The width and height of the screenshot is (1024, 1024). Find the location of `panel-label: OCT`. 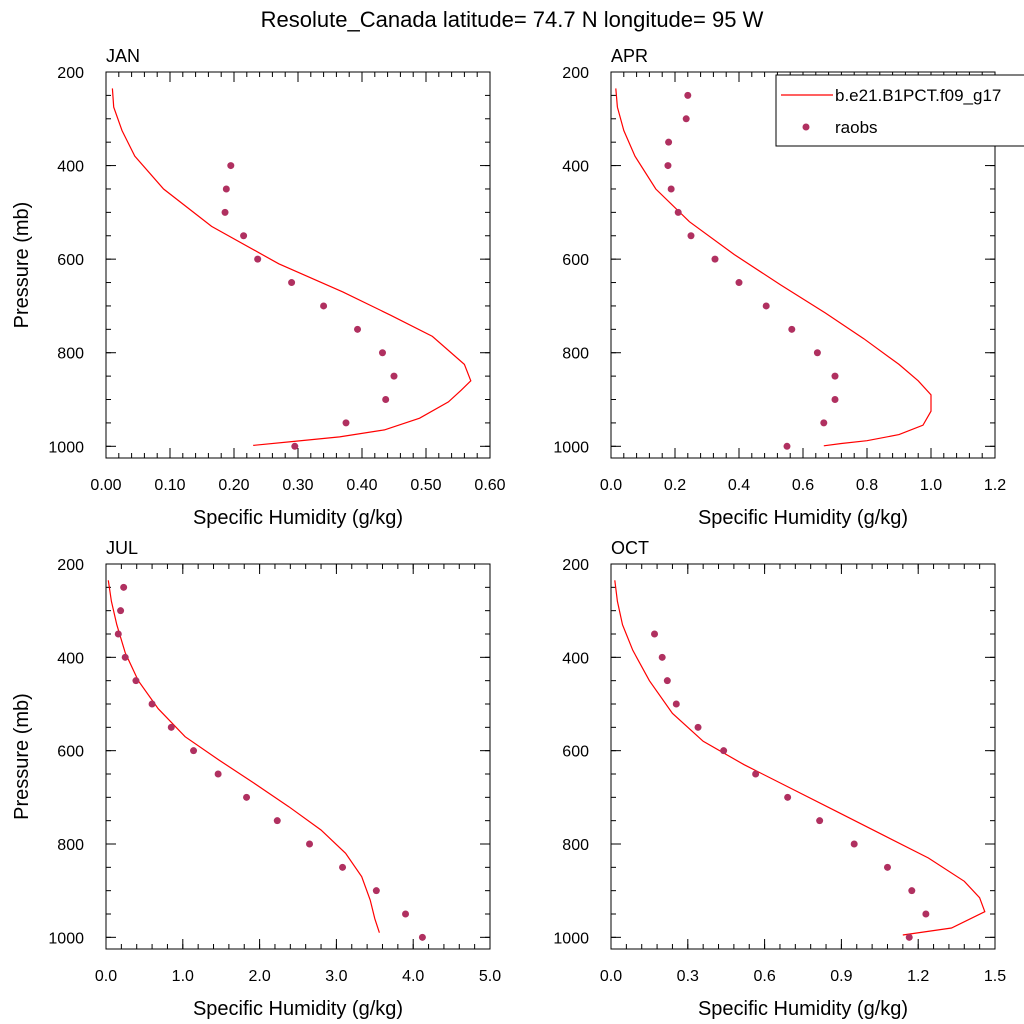

panel-label: OCT is located at coordinates (630, 548).